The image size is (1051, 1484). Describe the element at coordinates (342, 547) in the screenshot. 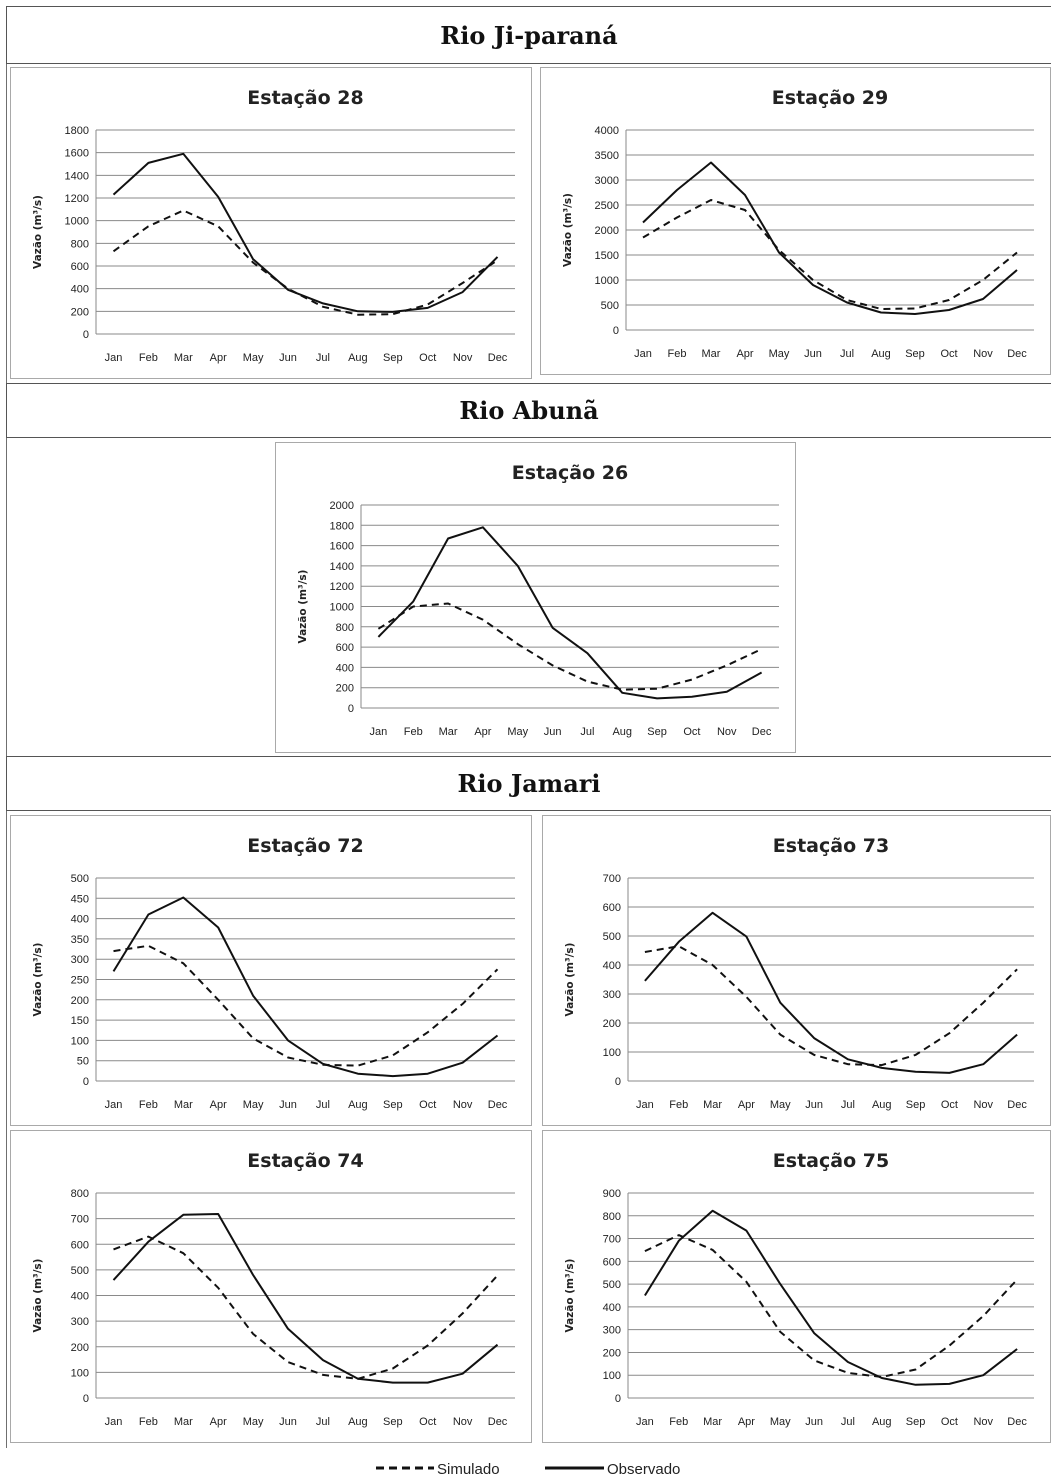

I see `y-tick-label: 1600` at that location.